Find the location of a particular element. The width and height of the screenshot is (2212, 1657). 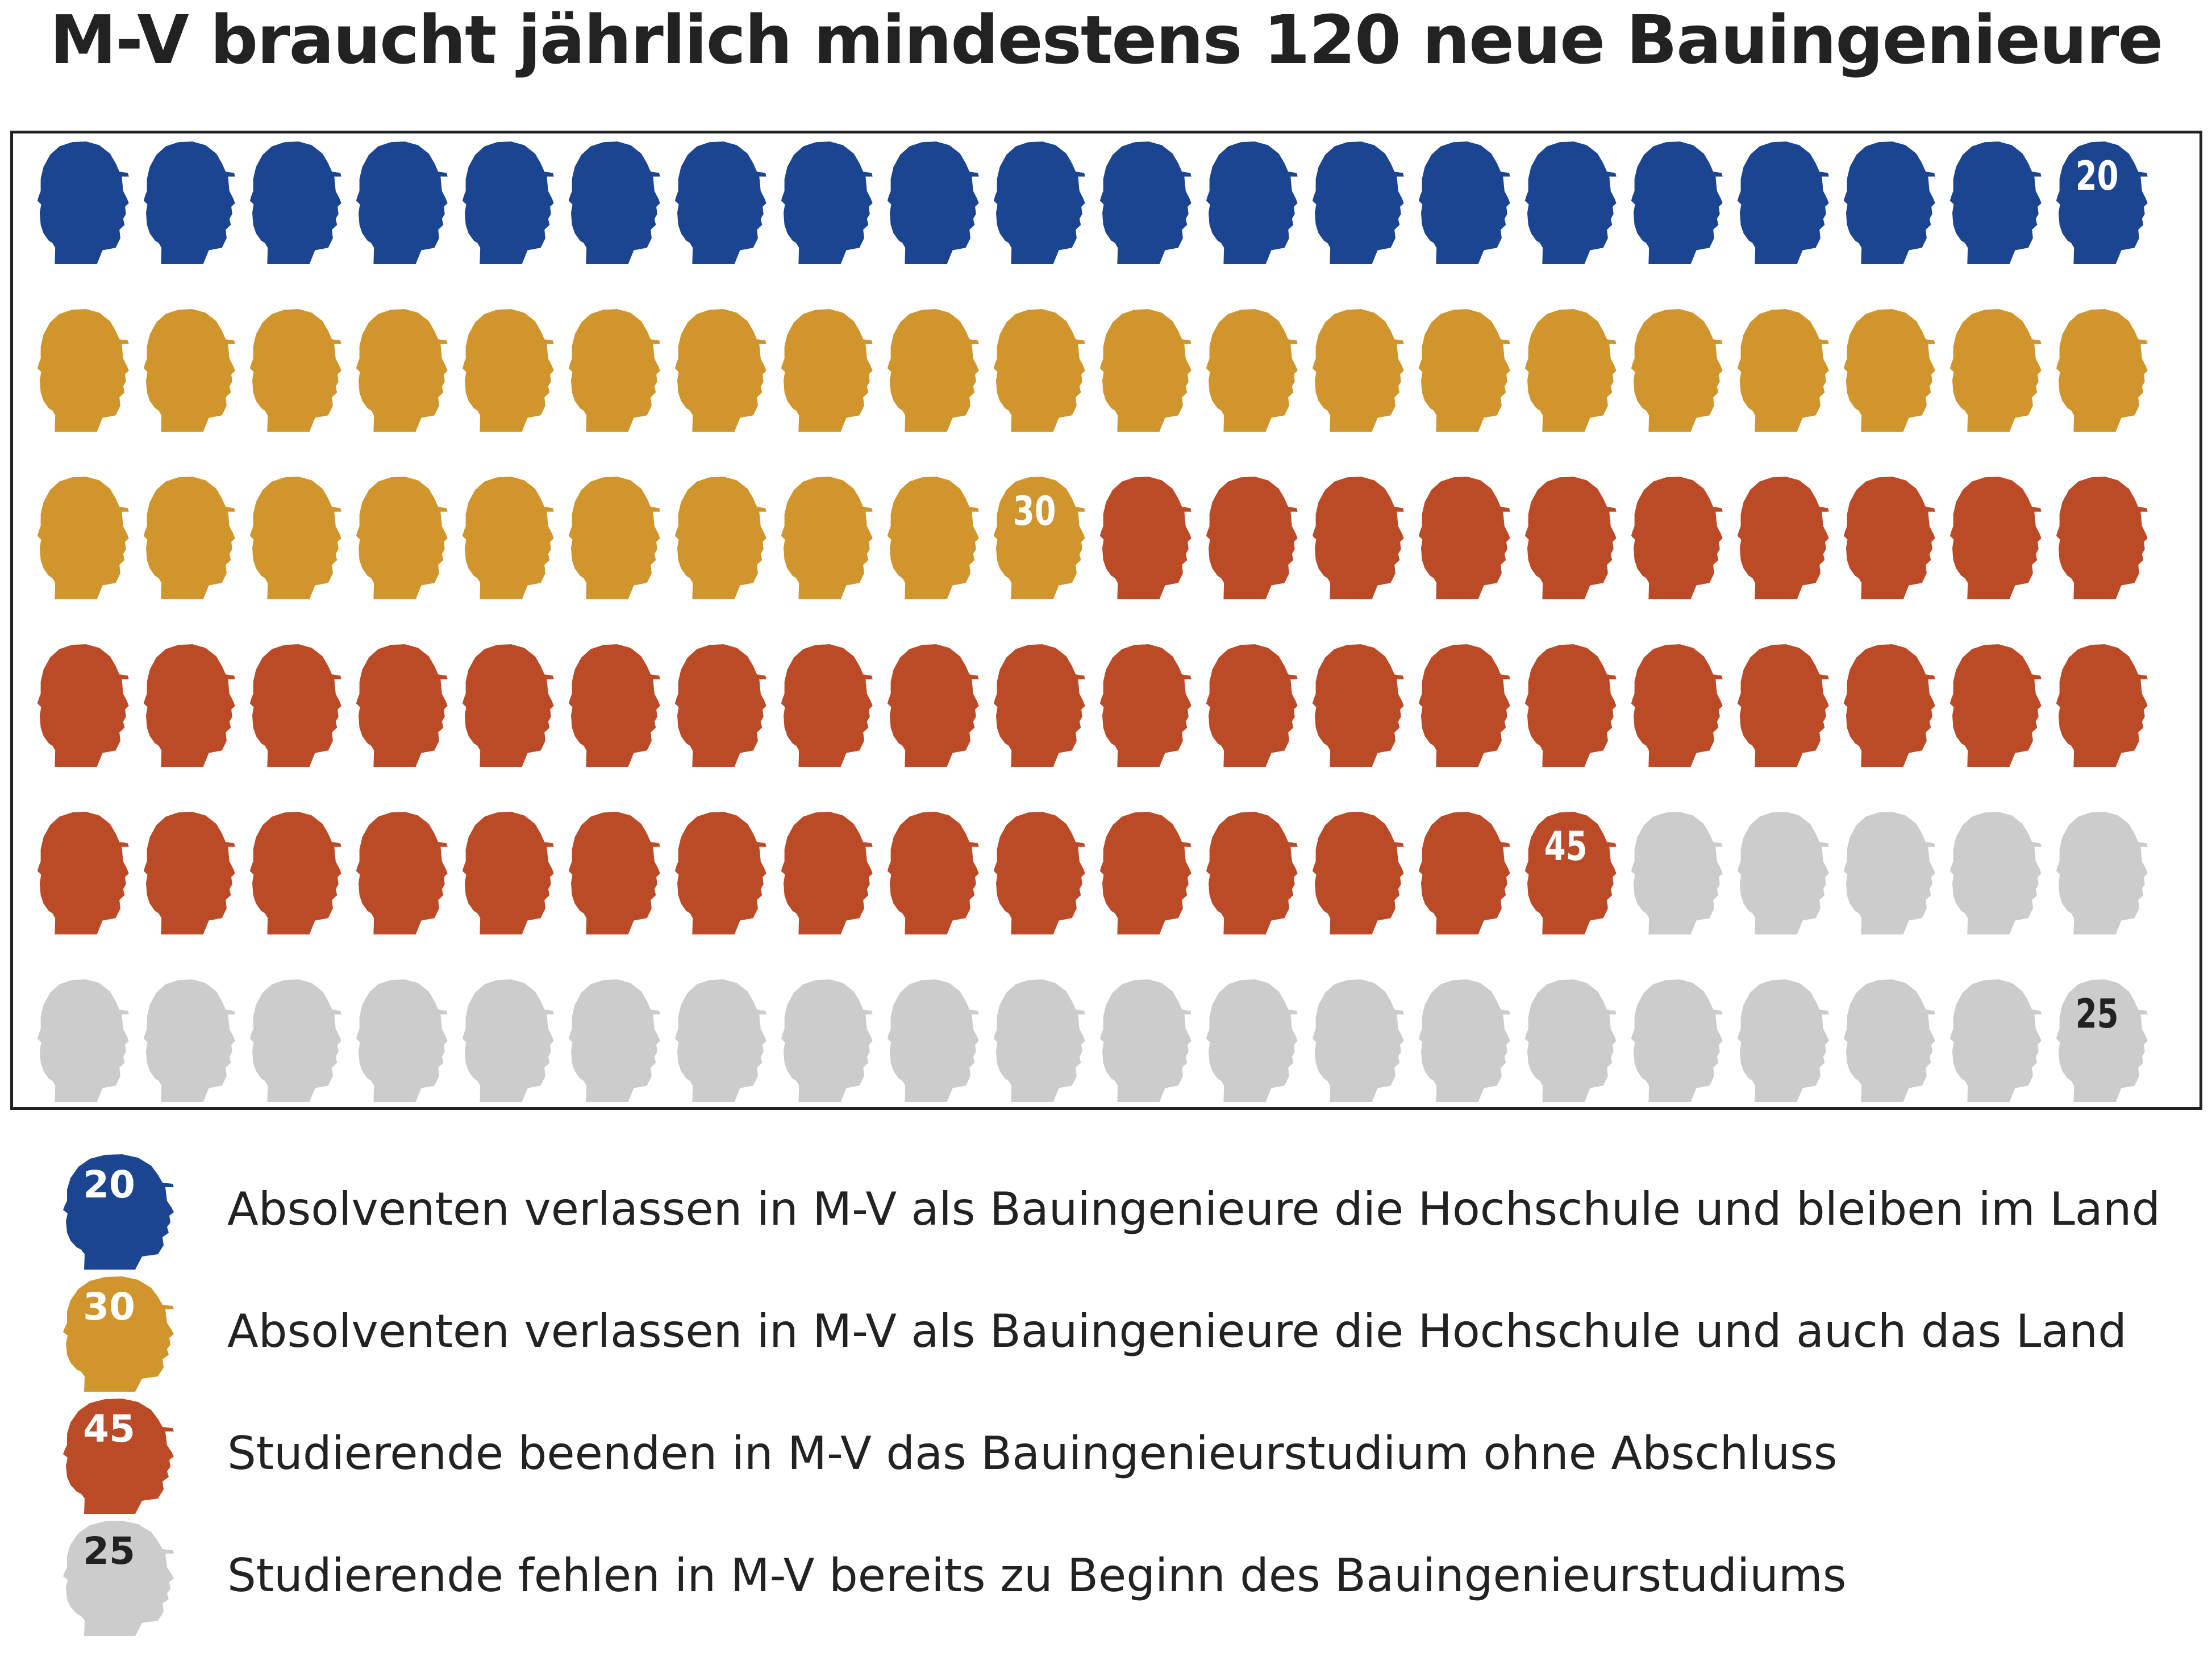

pictograph-head-120: 25 is located at coordinates (2102, 1040).